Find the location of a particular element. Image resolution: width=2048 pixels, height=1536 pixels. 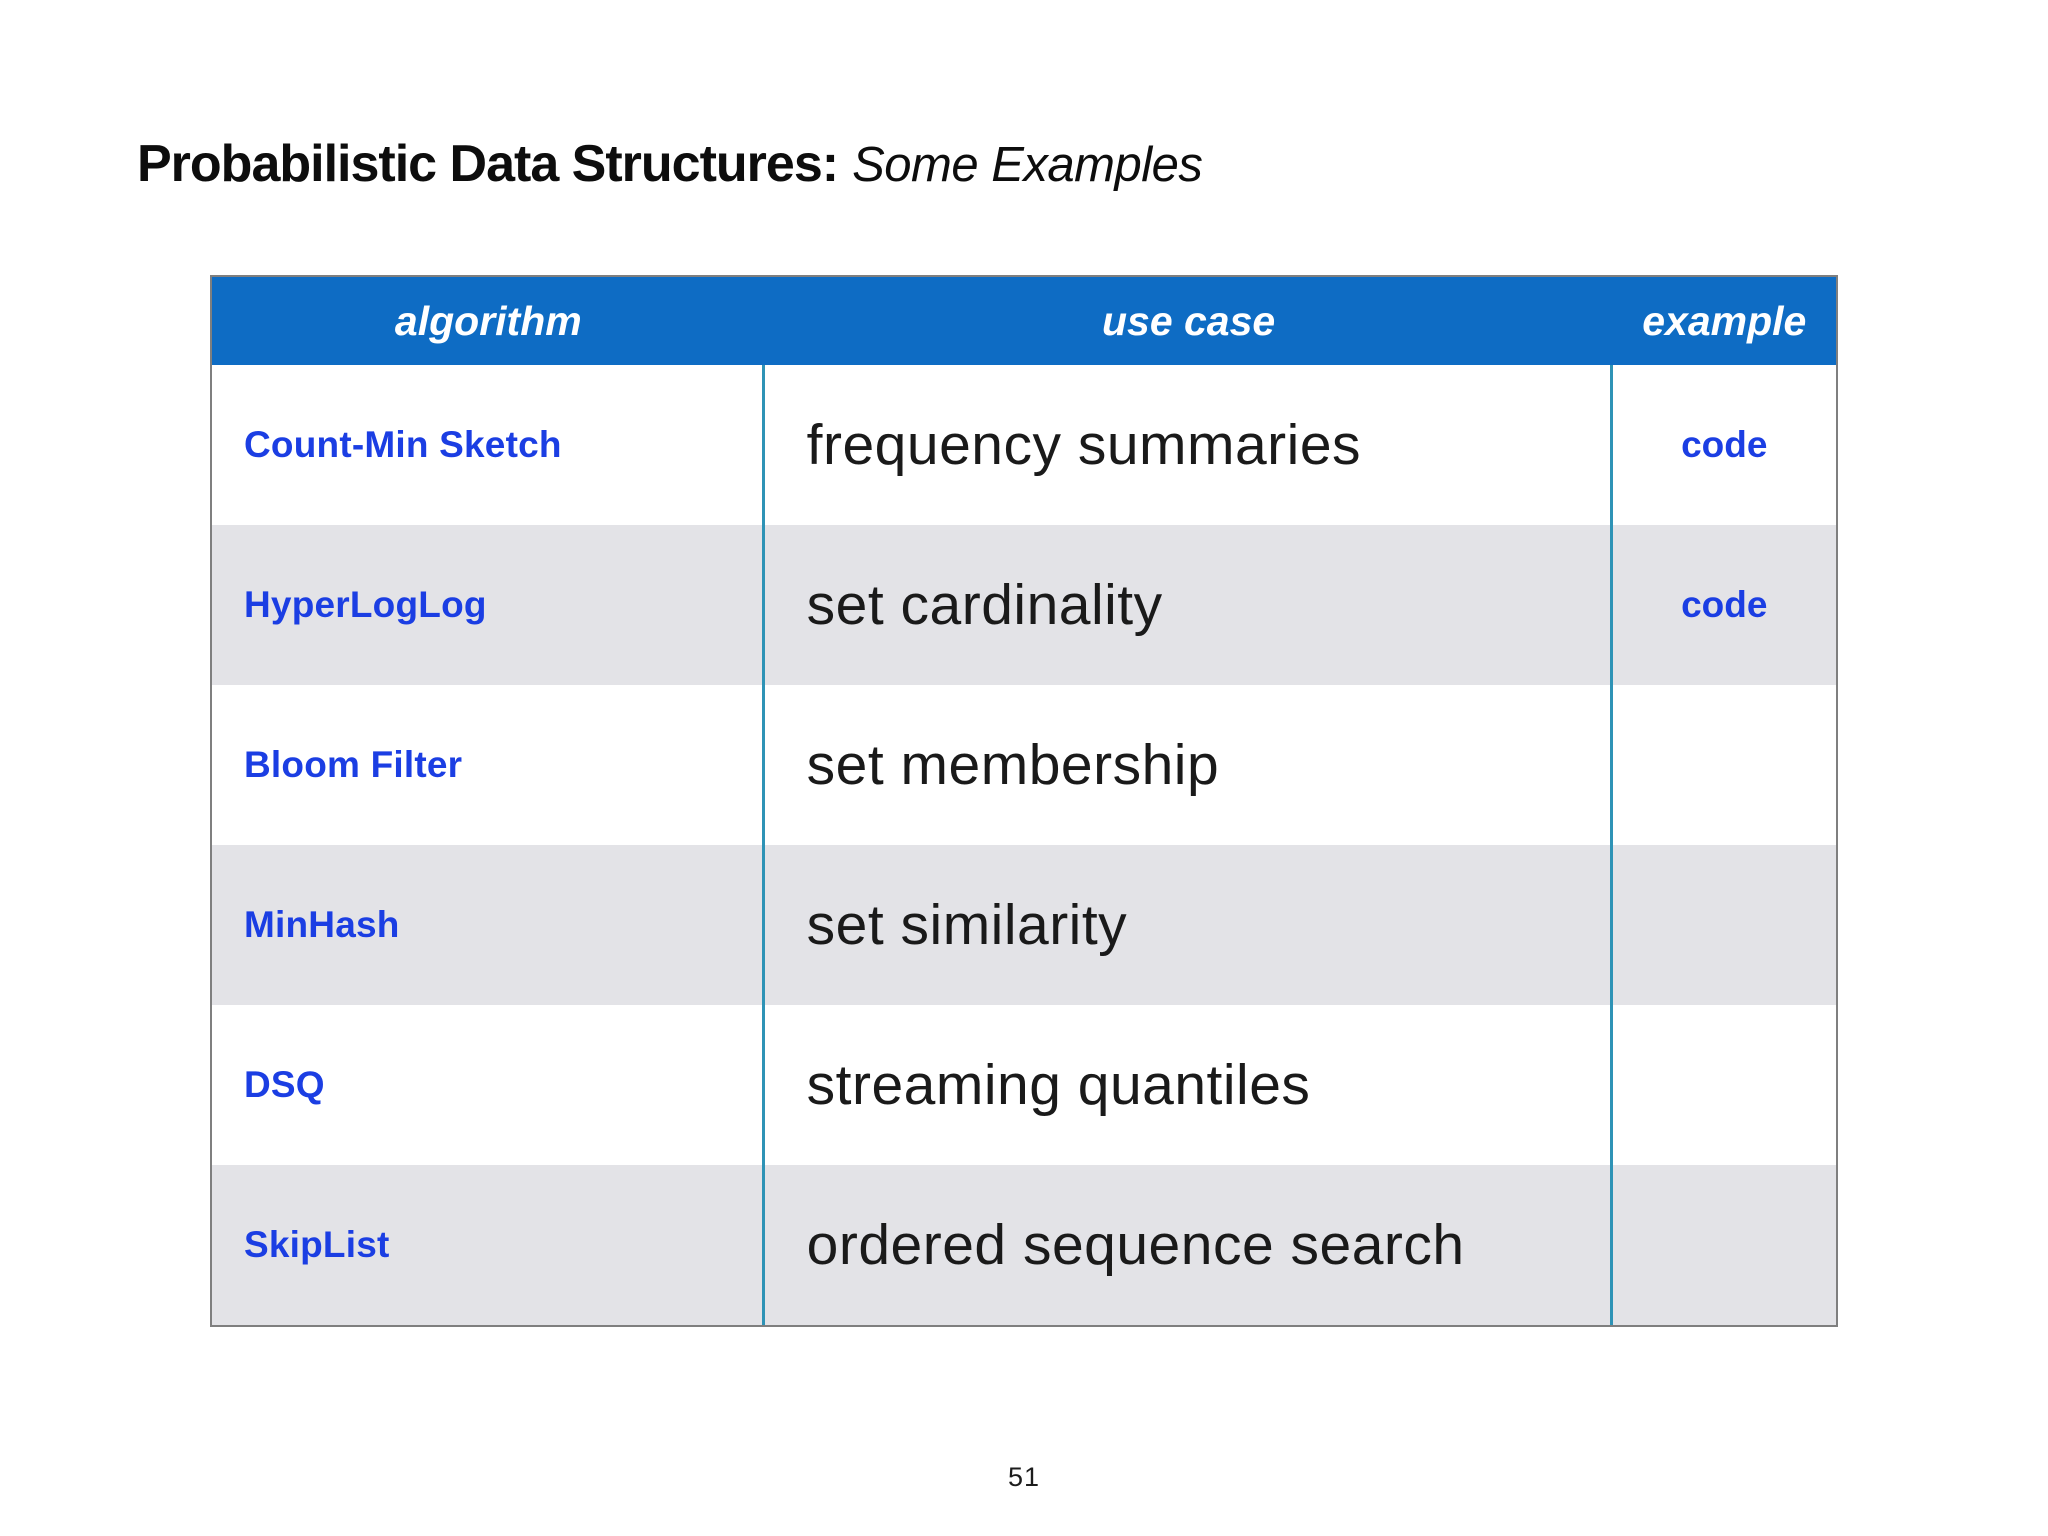

table-row: SkipList ordered sequence search is located at coordinates (1024, 1245).